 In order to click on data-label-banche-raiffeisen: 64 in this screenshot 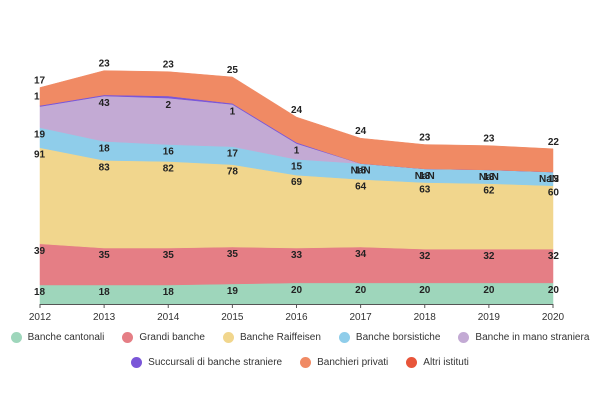, I will do `click(361, 186)`.